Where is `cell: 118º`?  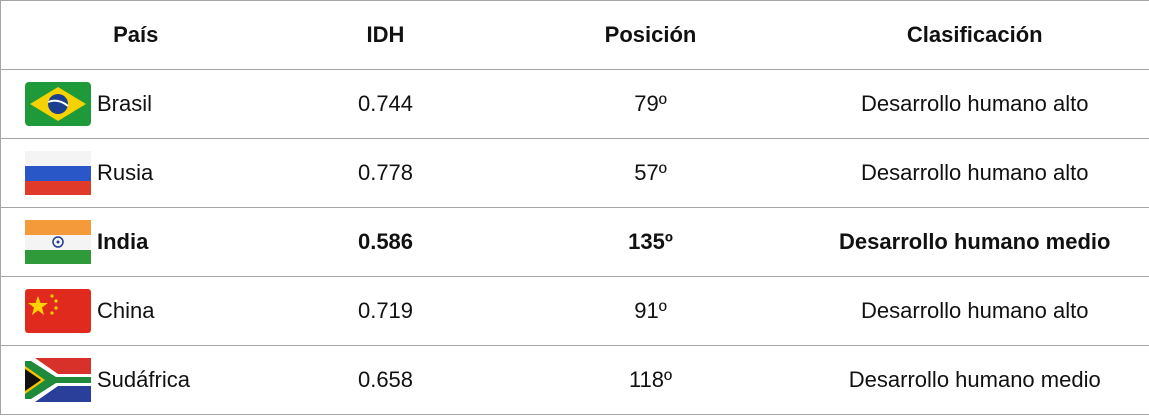
cell: 118º is located at coordinates (650, 380).